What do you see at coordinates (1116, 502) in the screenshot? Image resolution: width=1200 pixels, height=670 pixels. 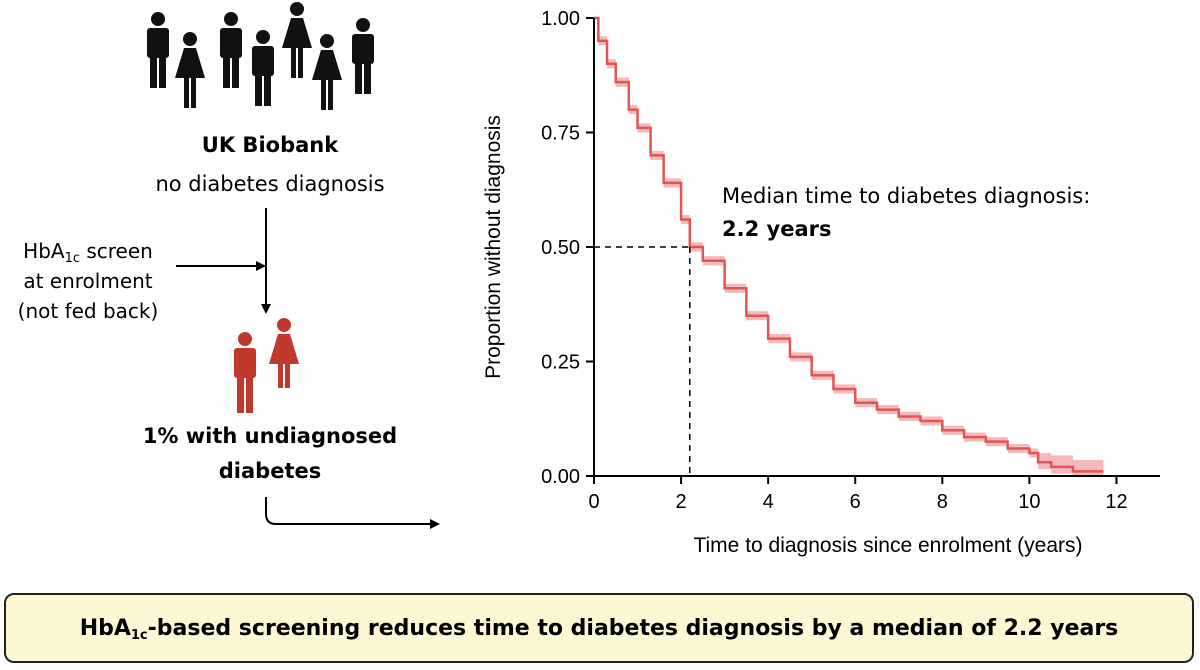 I see `x-tick-label: 12` at bounding box center [1116, 502].